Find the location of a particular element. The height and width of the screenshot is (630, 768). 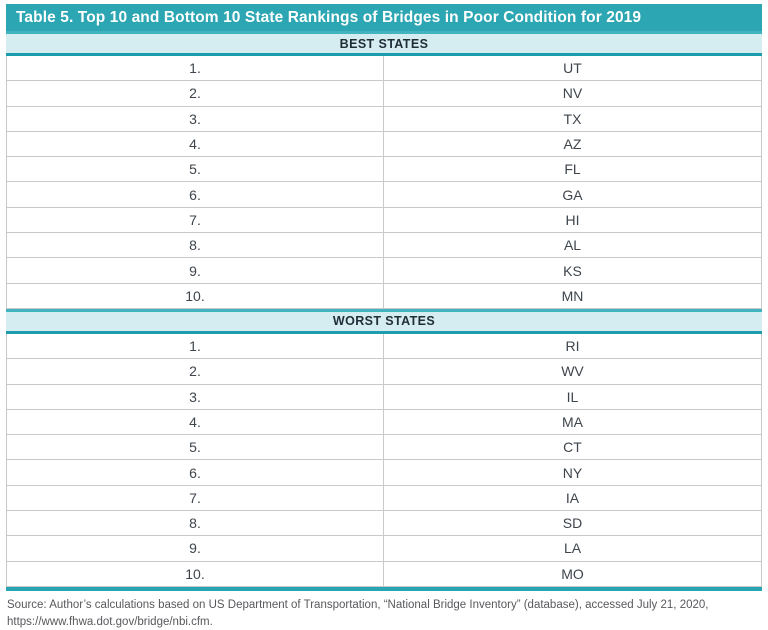

state-cell: SD is located at coordinates (572, 523).